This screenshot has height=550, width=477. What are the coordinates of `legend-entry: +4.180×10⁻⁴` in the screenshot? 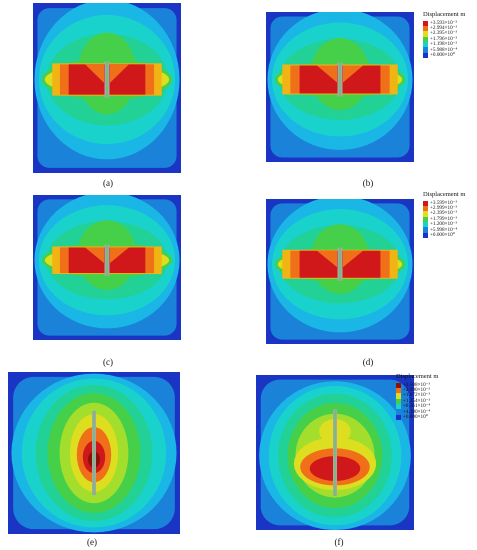 It's located at (417, 411).